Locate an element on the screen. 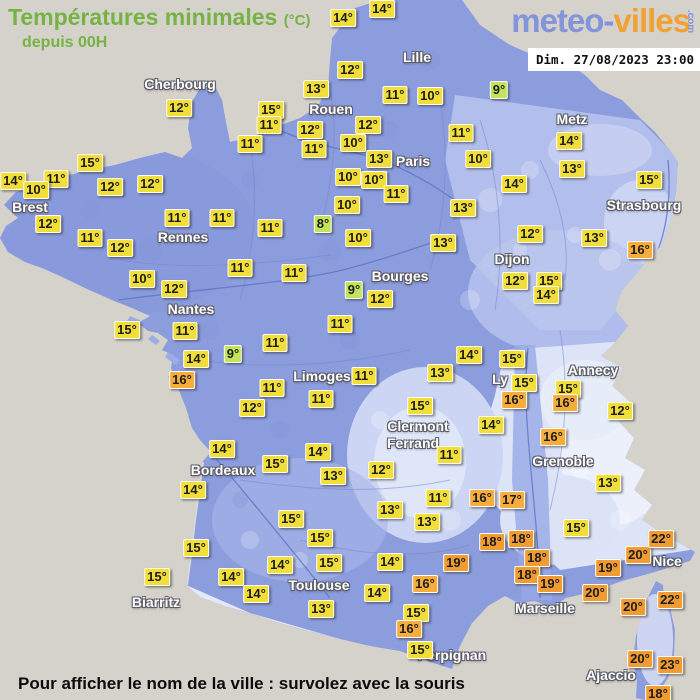  meteo-villes-logo: meteo-villes .com is located at coordinates (603, 21).